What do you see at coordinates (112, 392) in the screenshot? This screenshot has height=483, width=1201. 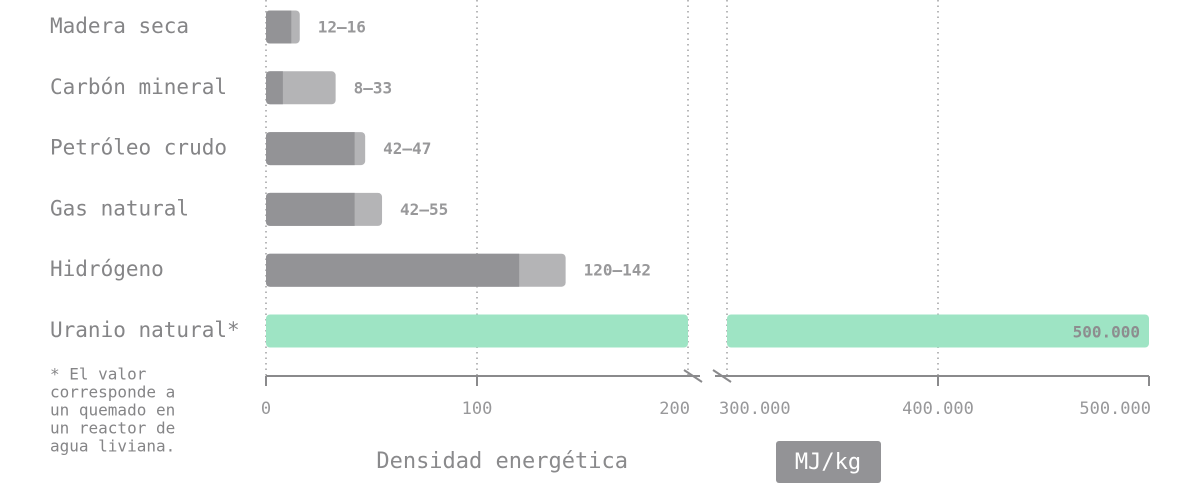 I see `footnote: corresponde a` at bounding box center [112, 392].